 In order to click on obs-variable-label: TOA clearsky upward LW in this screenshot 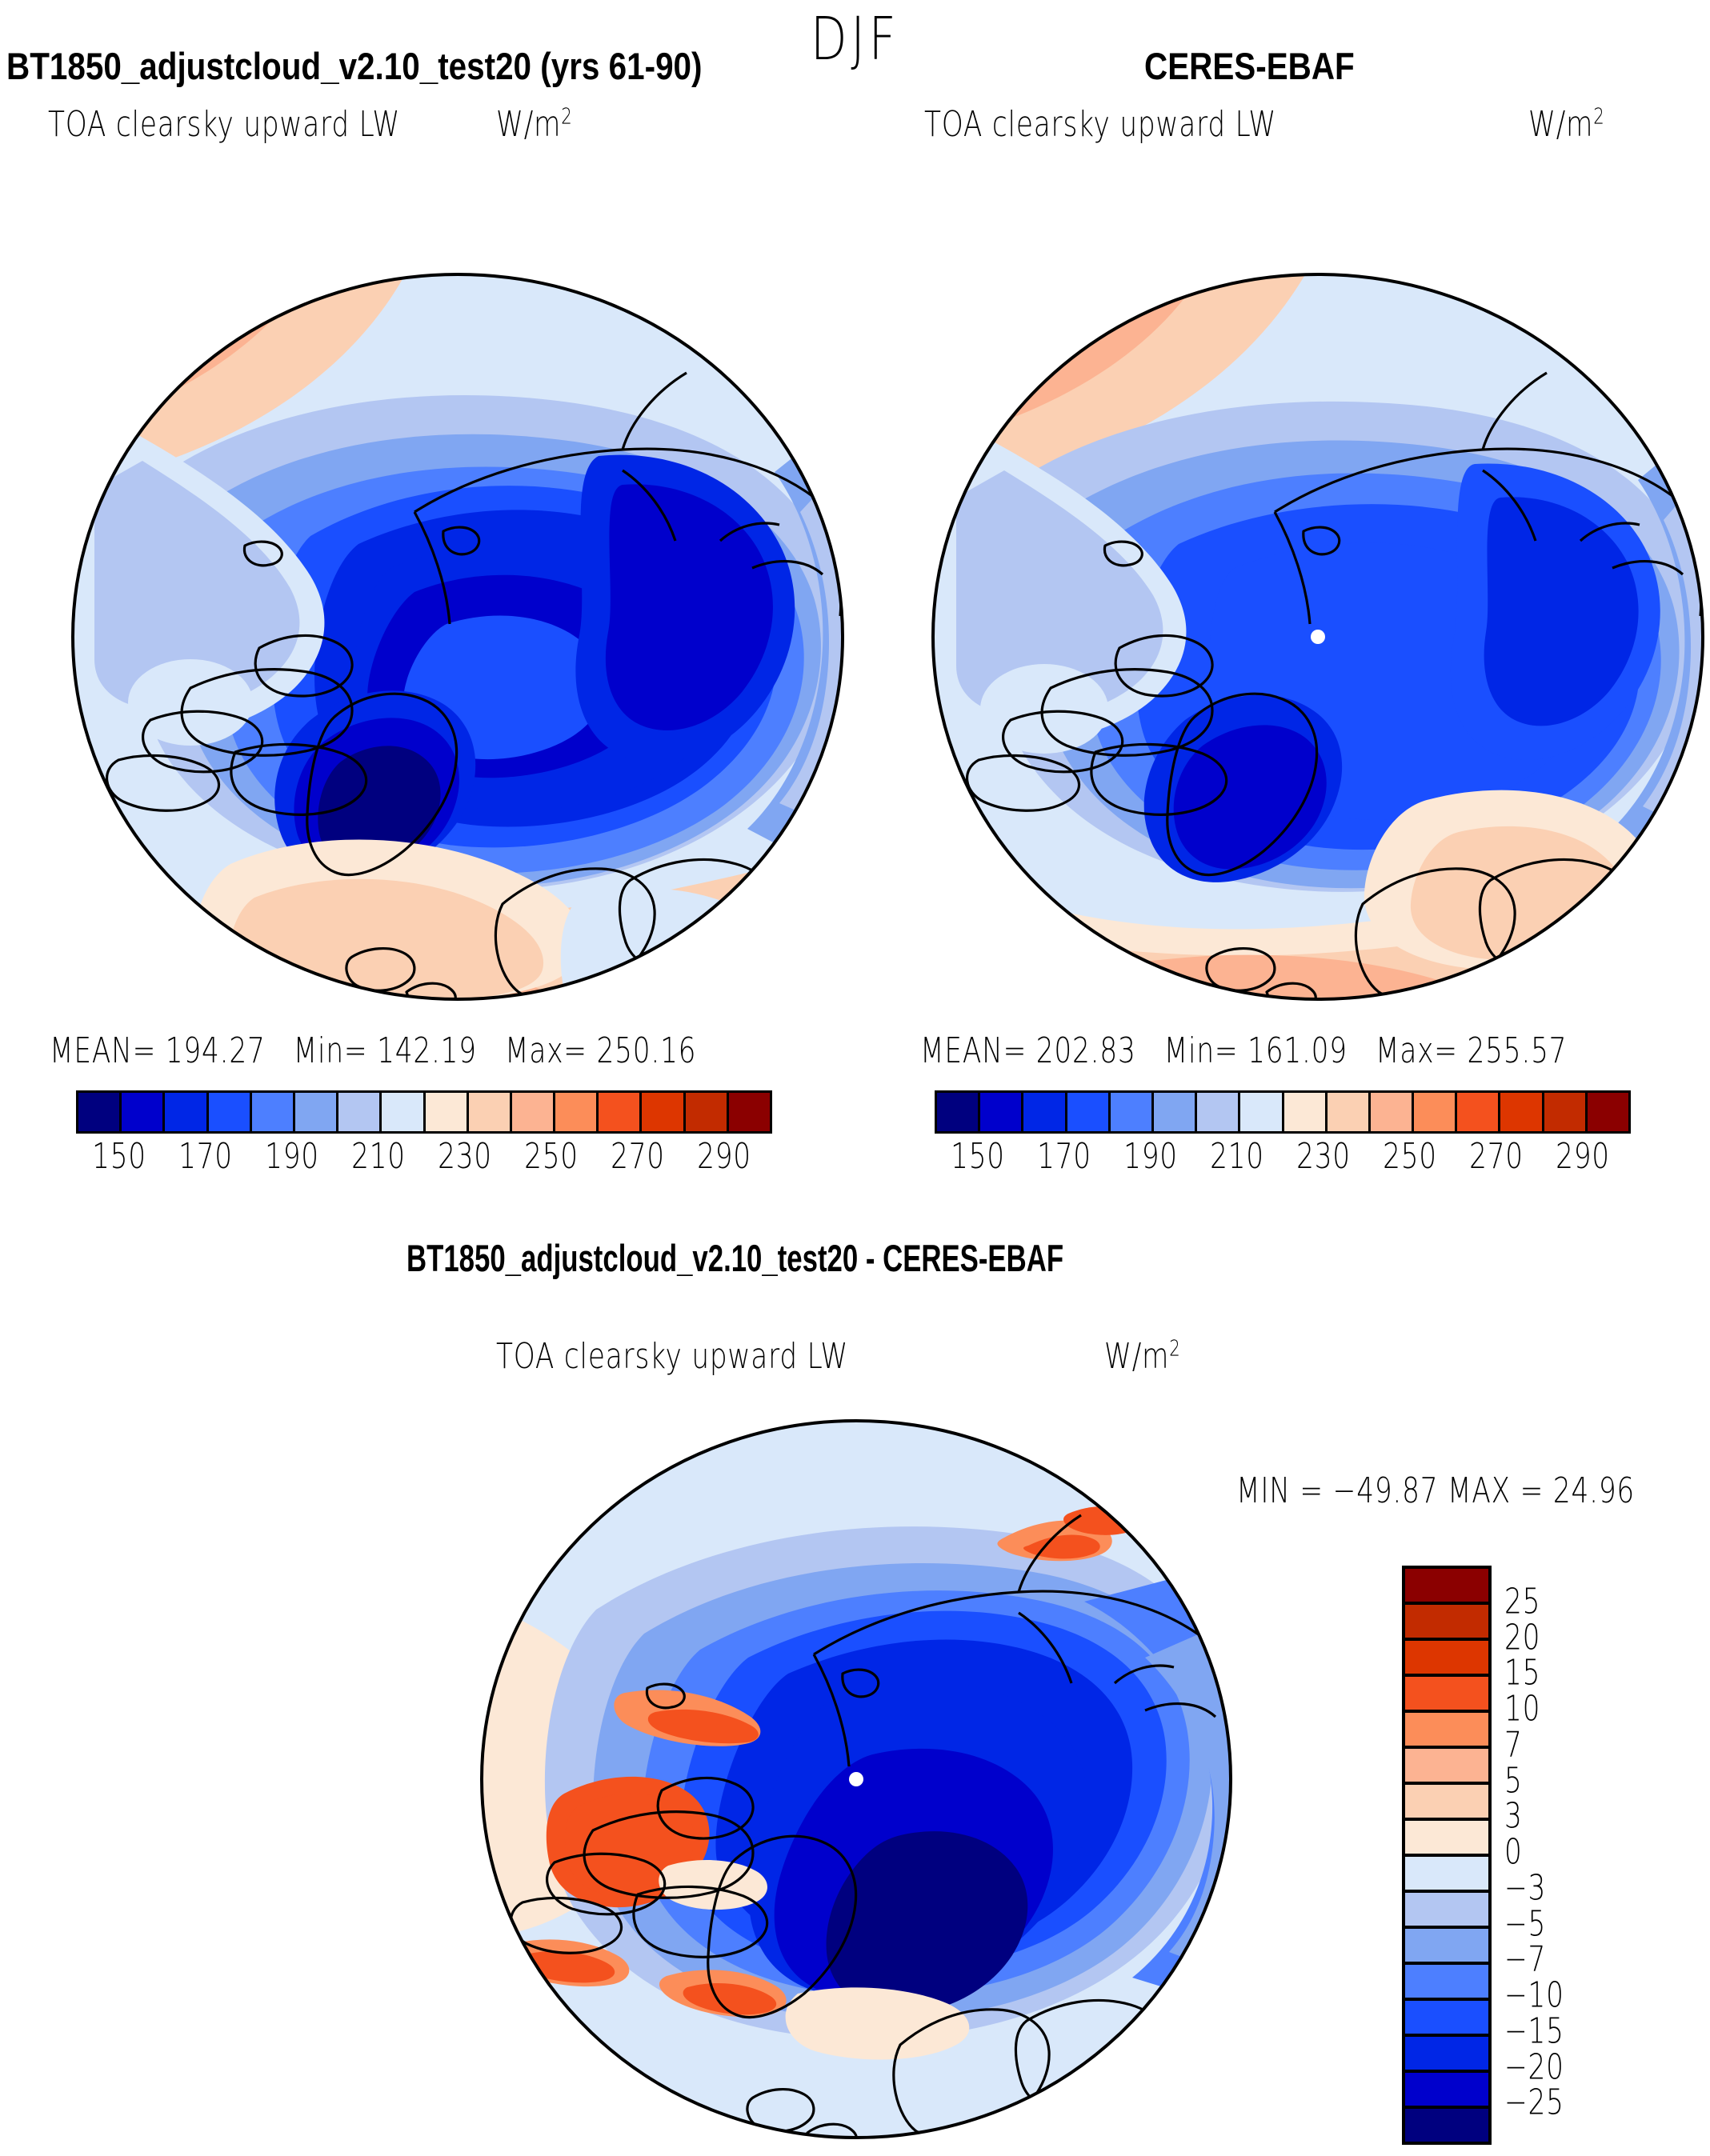, I will do `click(1100, 124)`.